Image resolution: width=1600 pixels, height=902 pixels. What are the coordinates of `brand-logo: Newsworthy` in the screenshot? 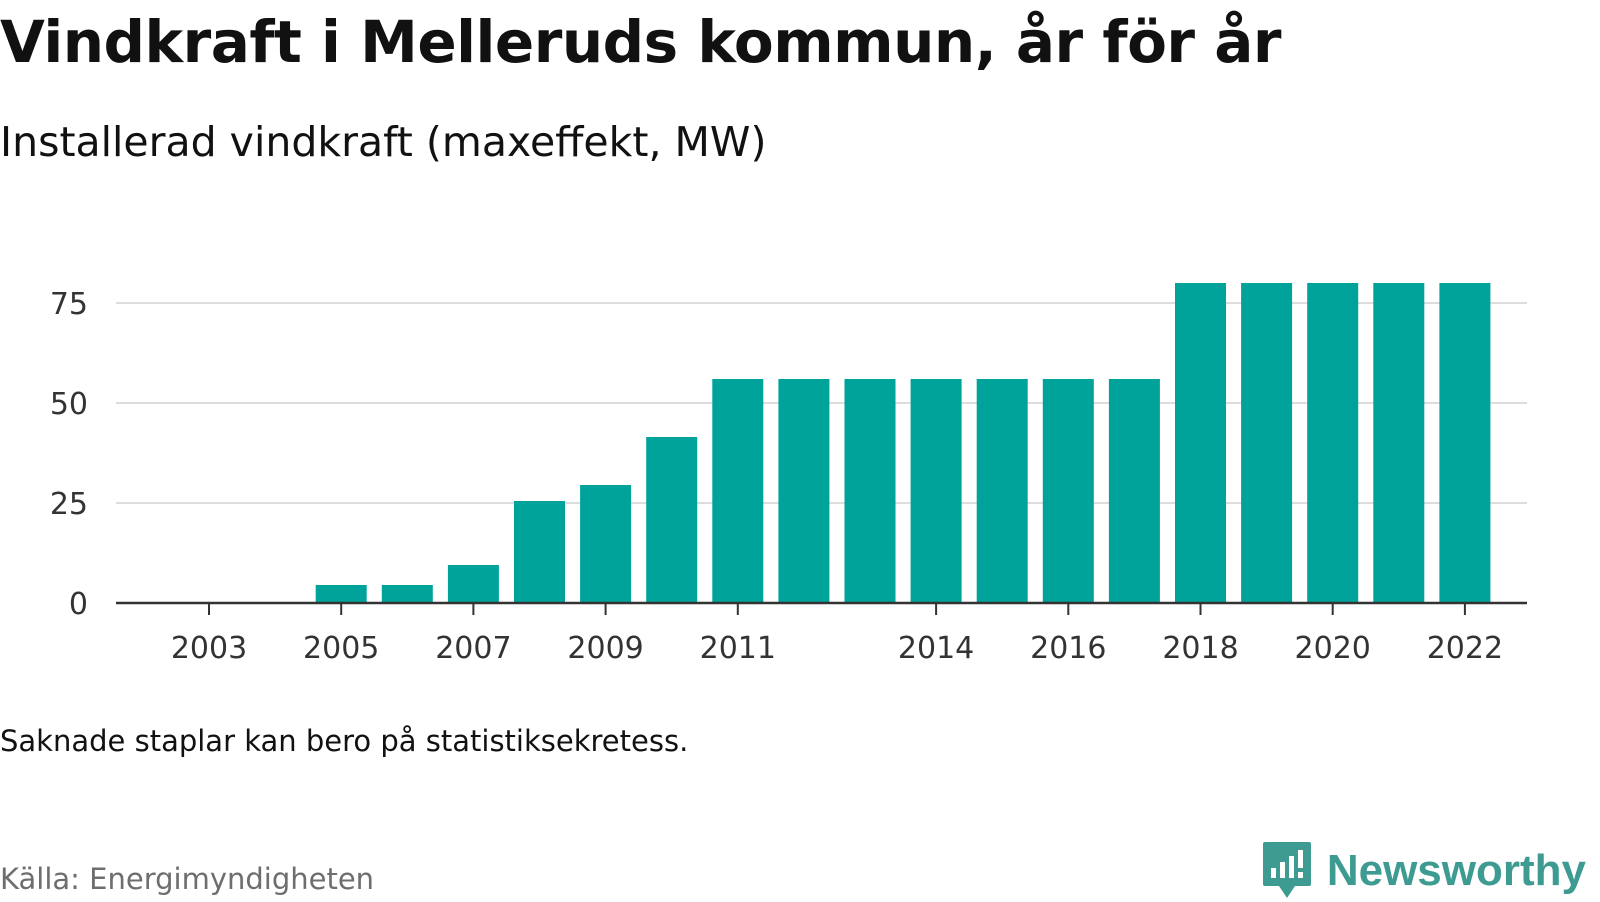 It's located at (1423, 871).